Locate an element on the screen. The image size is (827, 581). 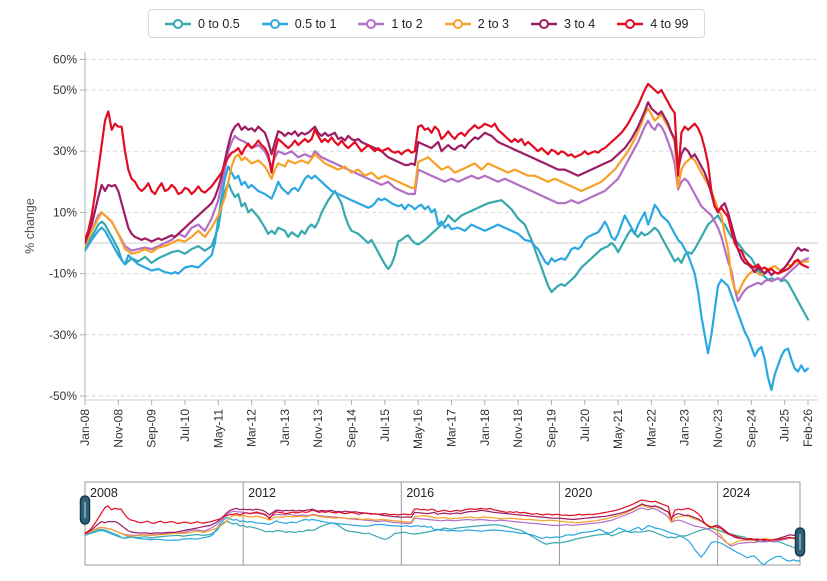
navigator: 2008 2012 2016 2020 2024 is located at coordinates (442, 523).